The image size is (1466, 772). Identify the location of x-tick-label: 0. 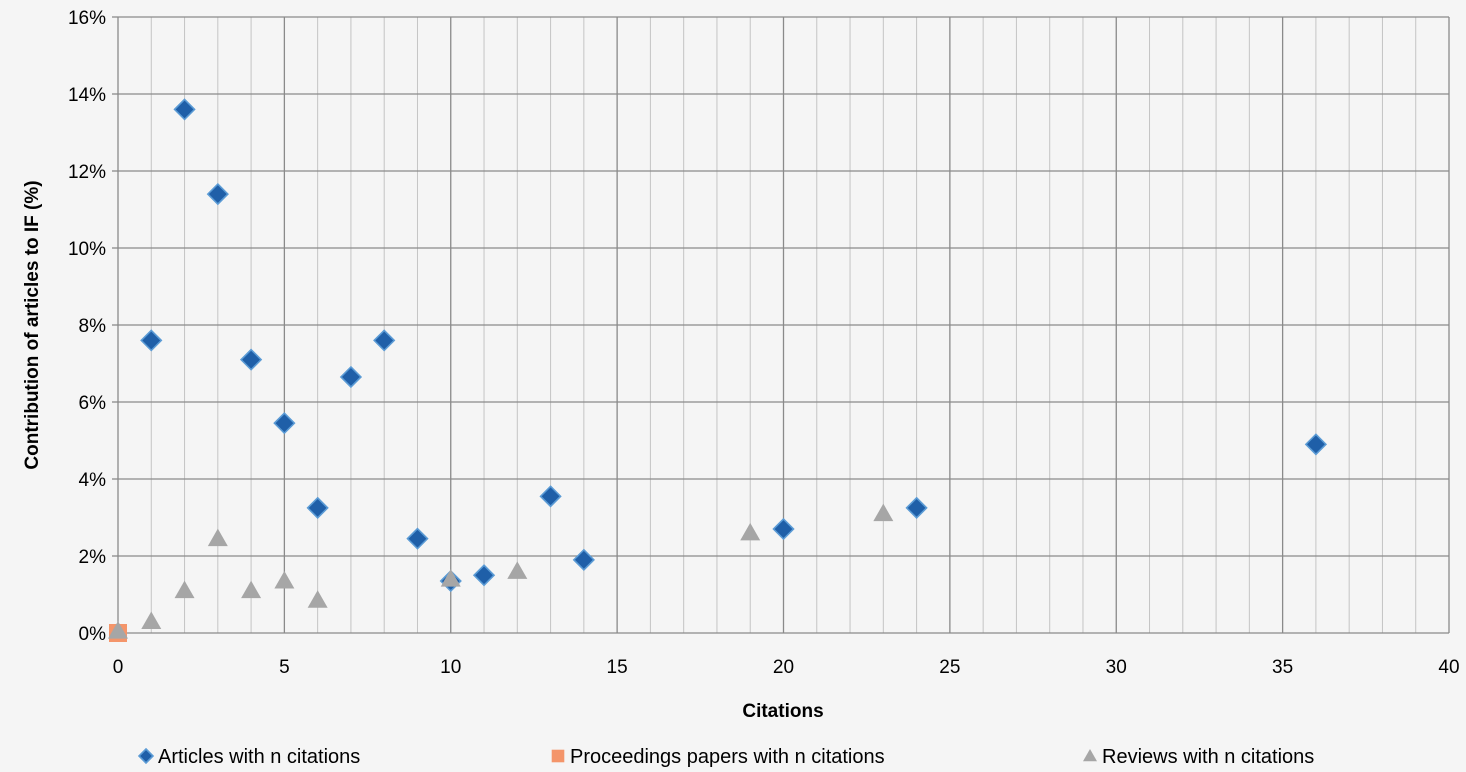
(118, 667).